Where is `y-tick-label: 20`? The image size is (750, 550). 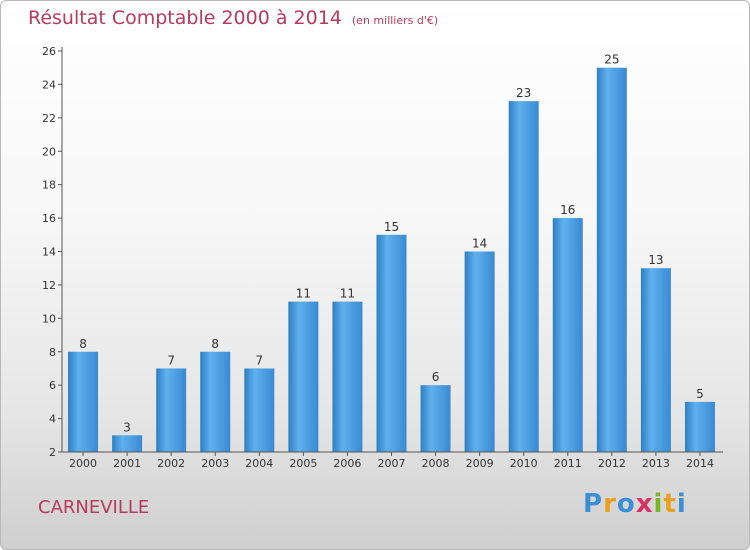
y-tick-label: 20 is located at coordinates (49, 151).